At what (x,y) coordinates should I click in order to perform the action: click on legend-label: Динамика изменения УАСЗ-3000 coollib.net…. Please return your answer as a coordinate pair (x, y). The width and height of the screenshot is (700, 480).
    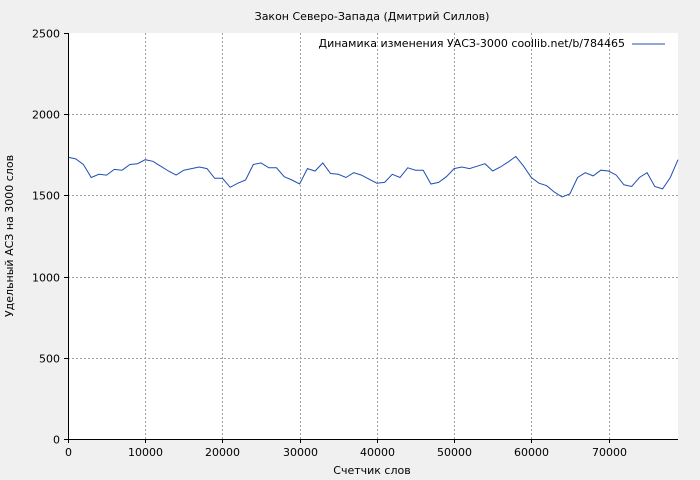
    Looking at the image, I should click on (472, 43).